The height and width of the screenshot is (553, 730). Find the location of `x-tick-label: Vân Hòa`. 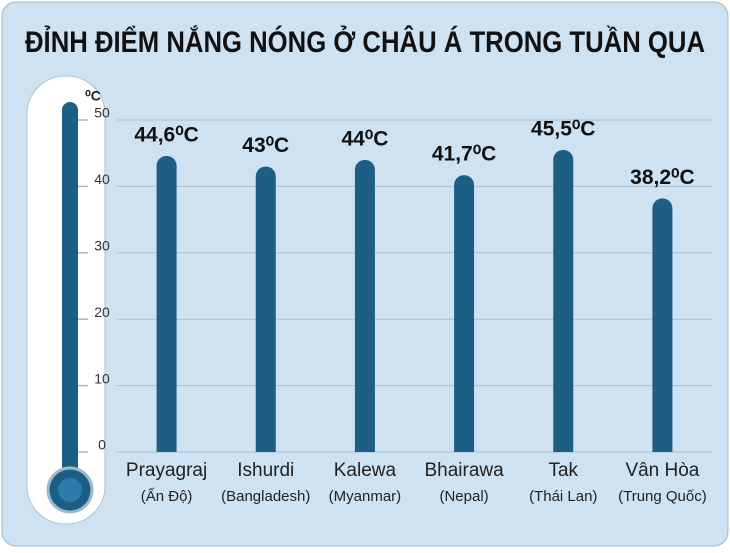

x-tick-label: Vân Hòa is located at coordinates (662, 470).